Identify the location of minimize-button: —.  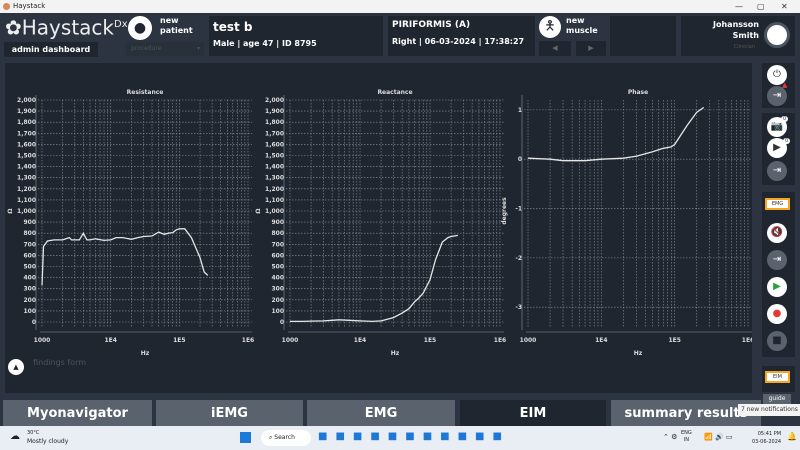
(739, 6).